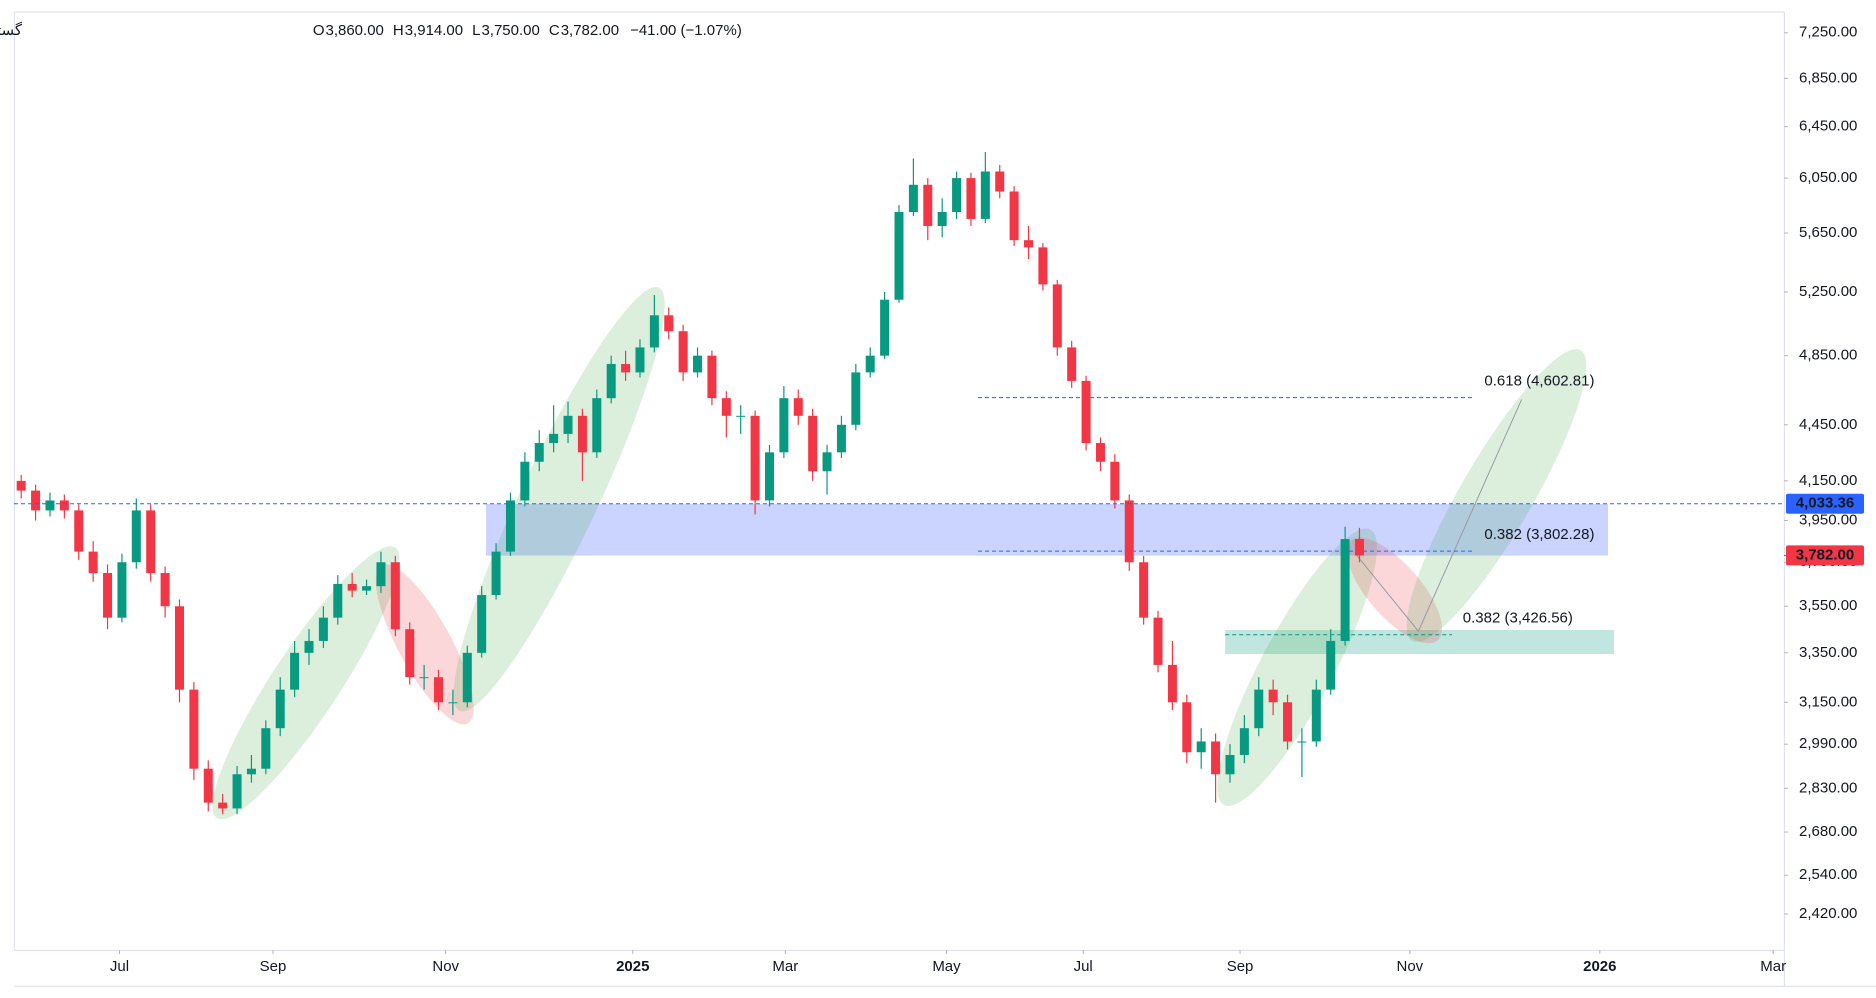 The height and width of the screenshot is (998, 1876). Describe the element at coordinates (119, 966) in the screenshot. I see `x-tick-label: Jul` at that location.